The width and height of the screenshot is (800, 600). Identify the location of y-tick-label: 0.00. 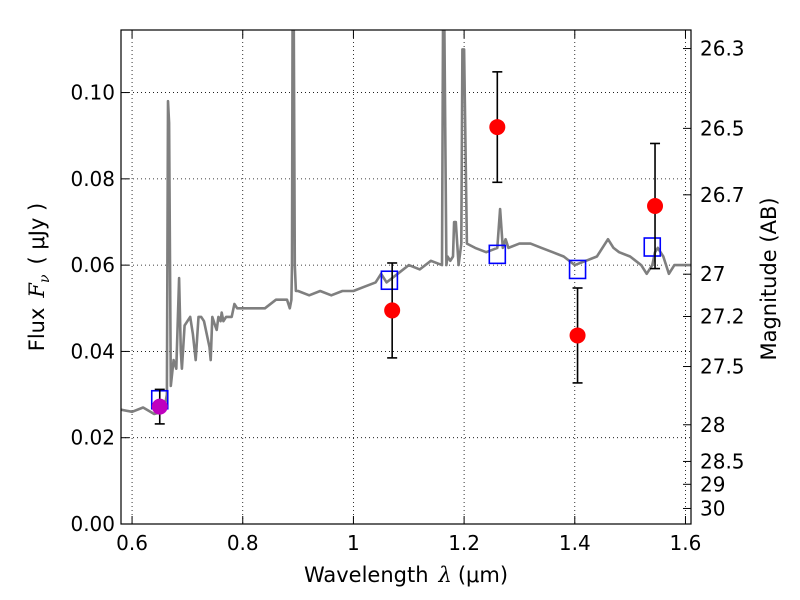
(92, 524).